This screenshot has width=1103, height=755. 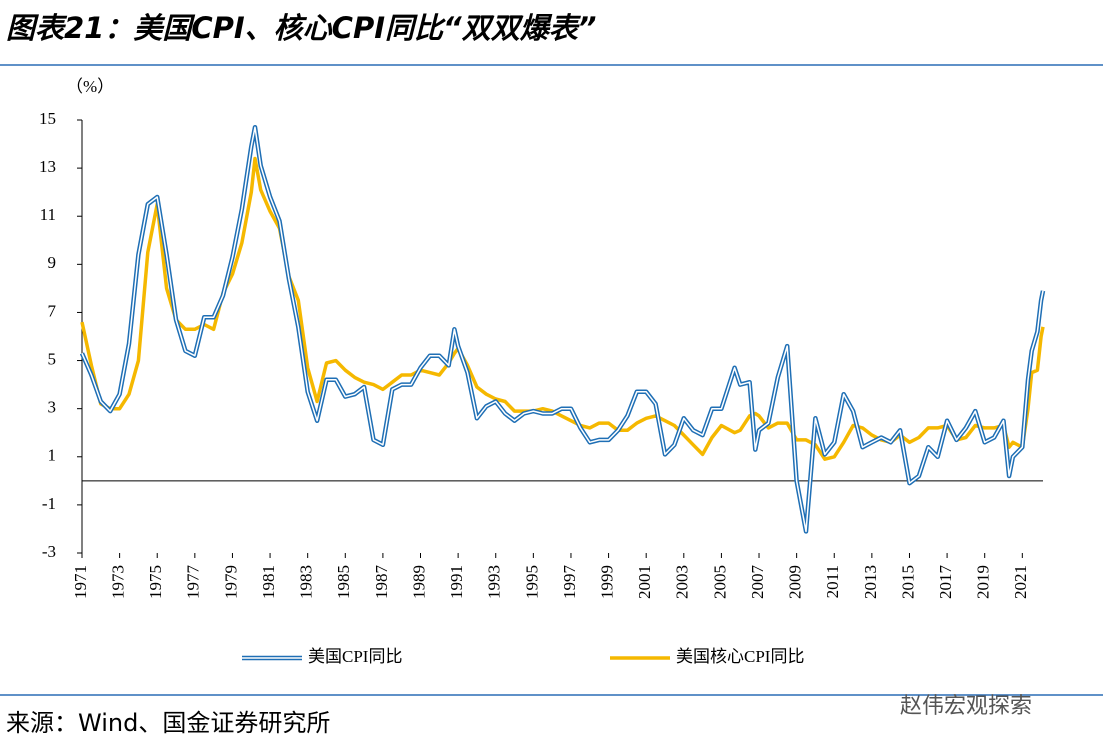 What do you see at coordinates (644, 582) in the screenshot?
I see `x-tick-label: 2001` at bounding box center [644, 582].